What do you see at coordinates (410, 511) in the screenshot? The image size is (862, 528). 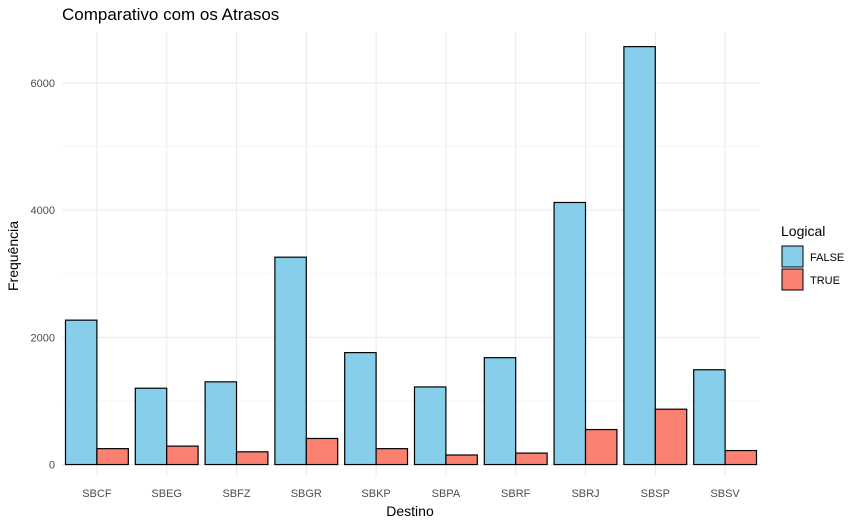 I see `x-axis-title: Destino` at bounding box center [410, 511].